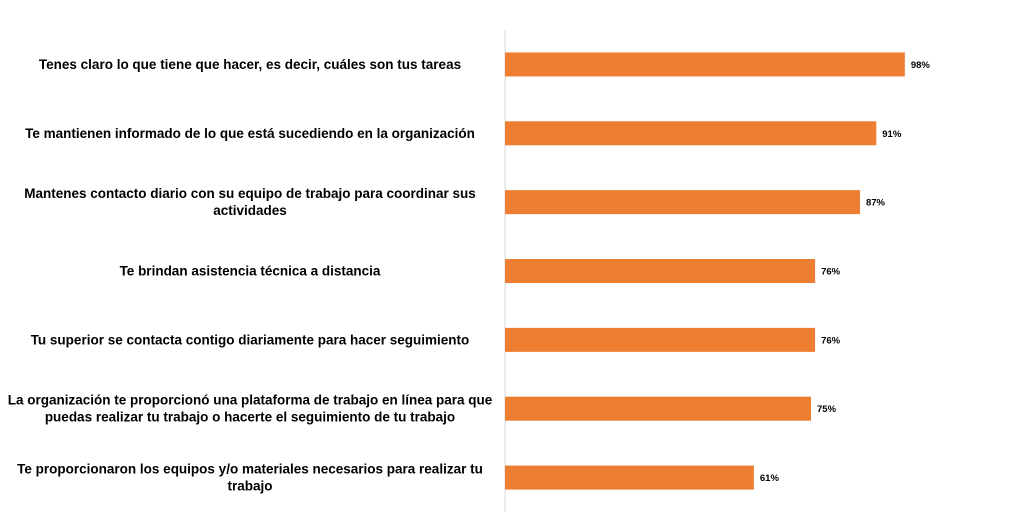 The height and width of the screenshot is (524, 1024). What do you see at coordinates (250, 210) in the screenshot?
I see `category-label-3-line-2: actividades` at bounding box center [250, 210].